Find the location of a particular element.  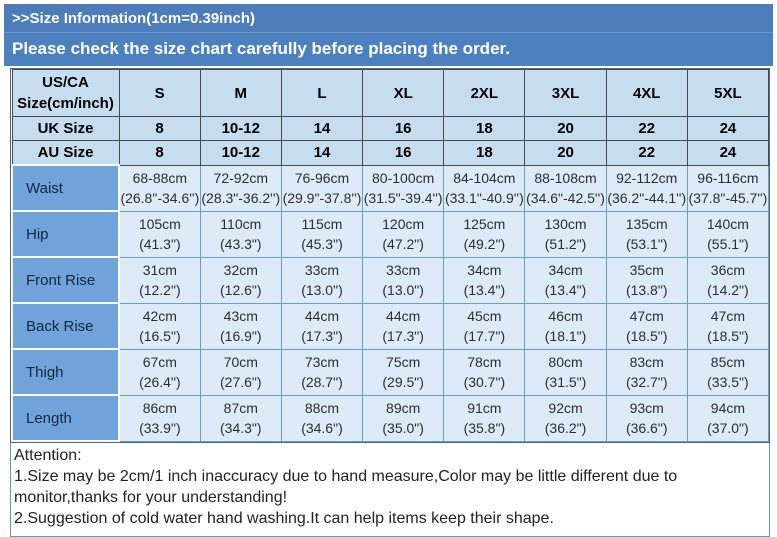

au-size-value: 16 is located at coordinates (403, 153).